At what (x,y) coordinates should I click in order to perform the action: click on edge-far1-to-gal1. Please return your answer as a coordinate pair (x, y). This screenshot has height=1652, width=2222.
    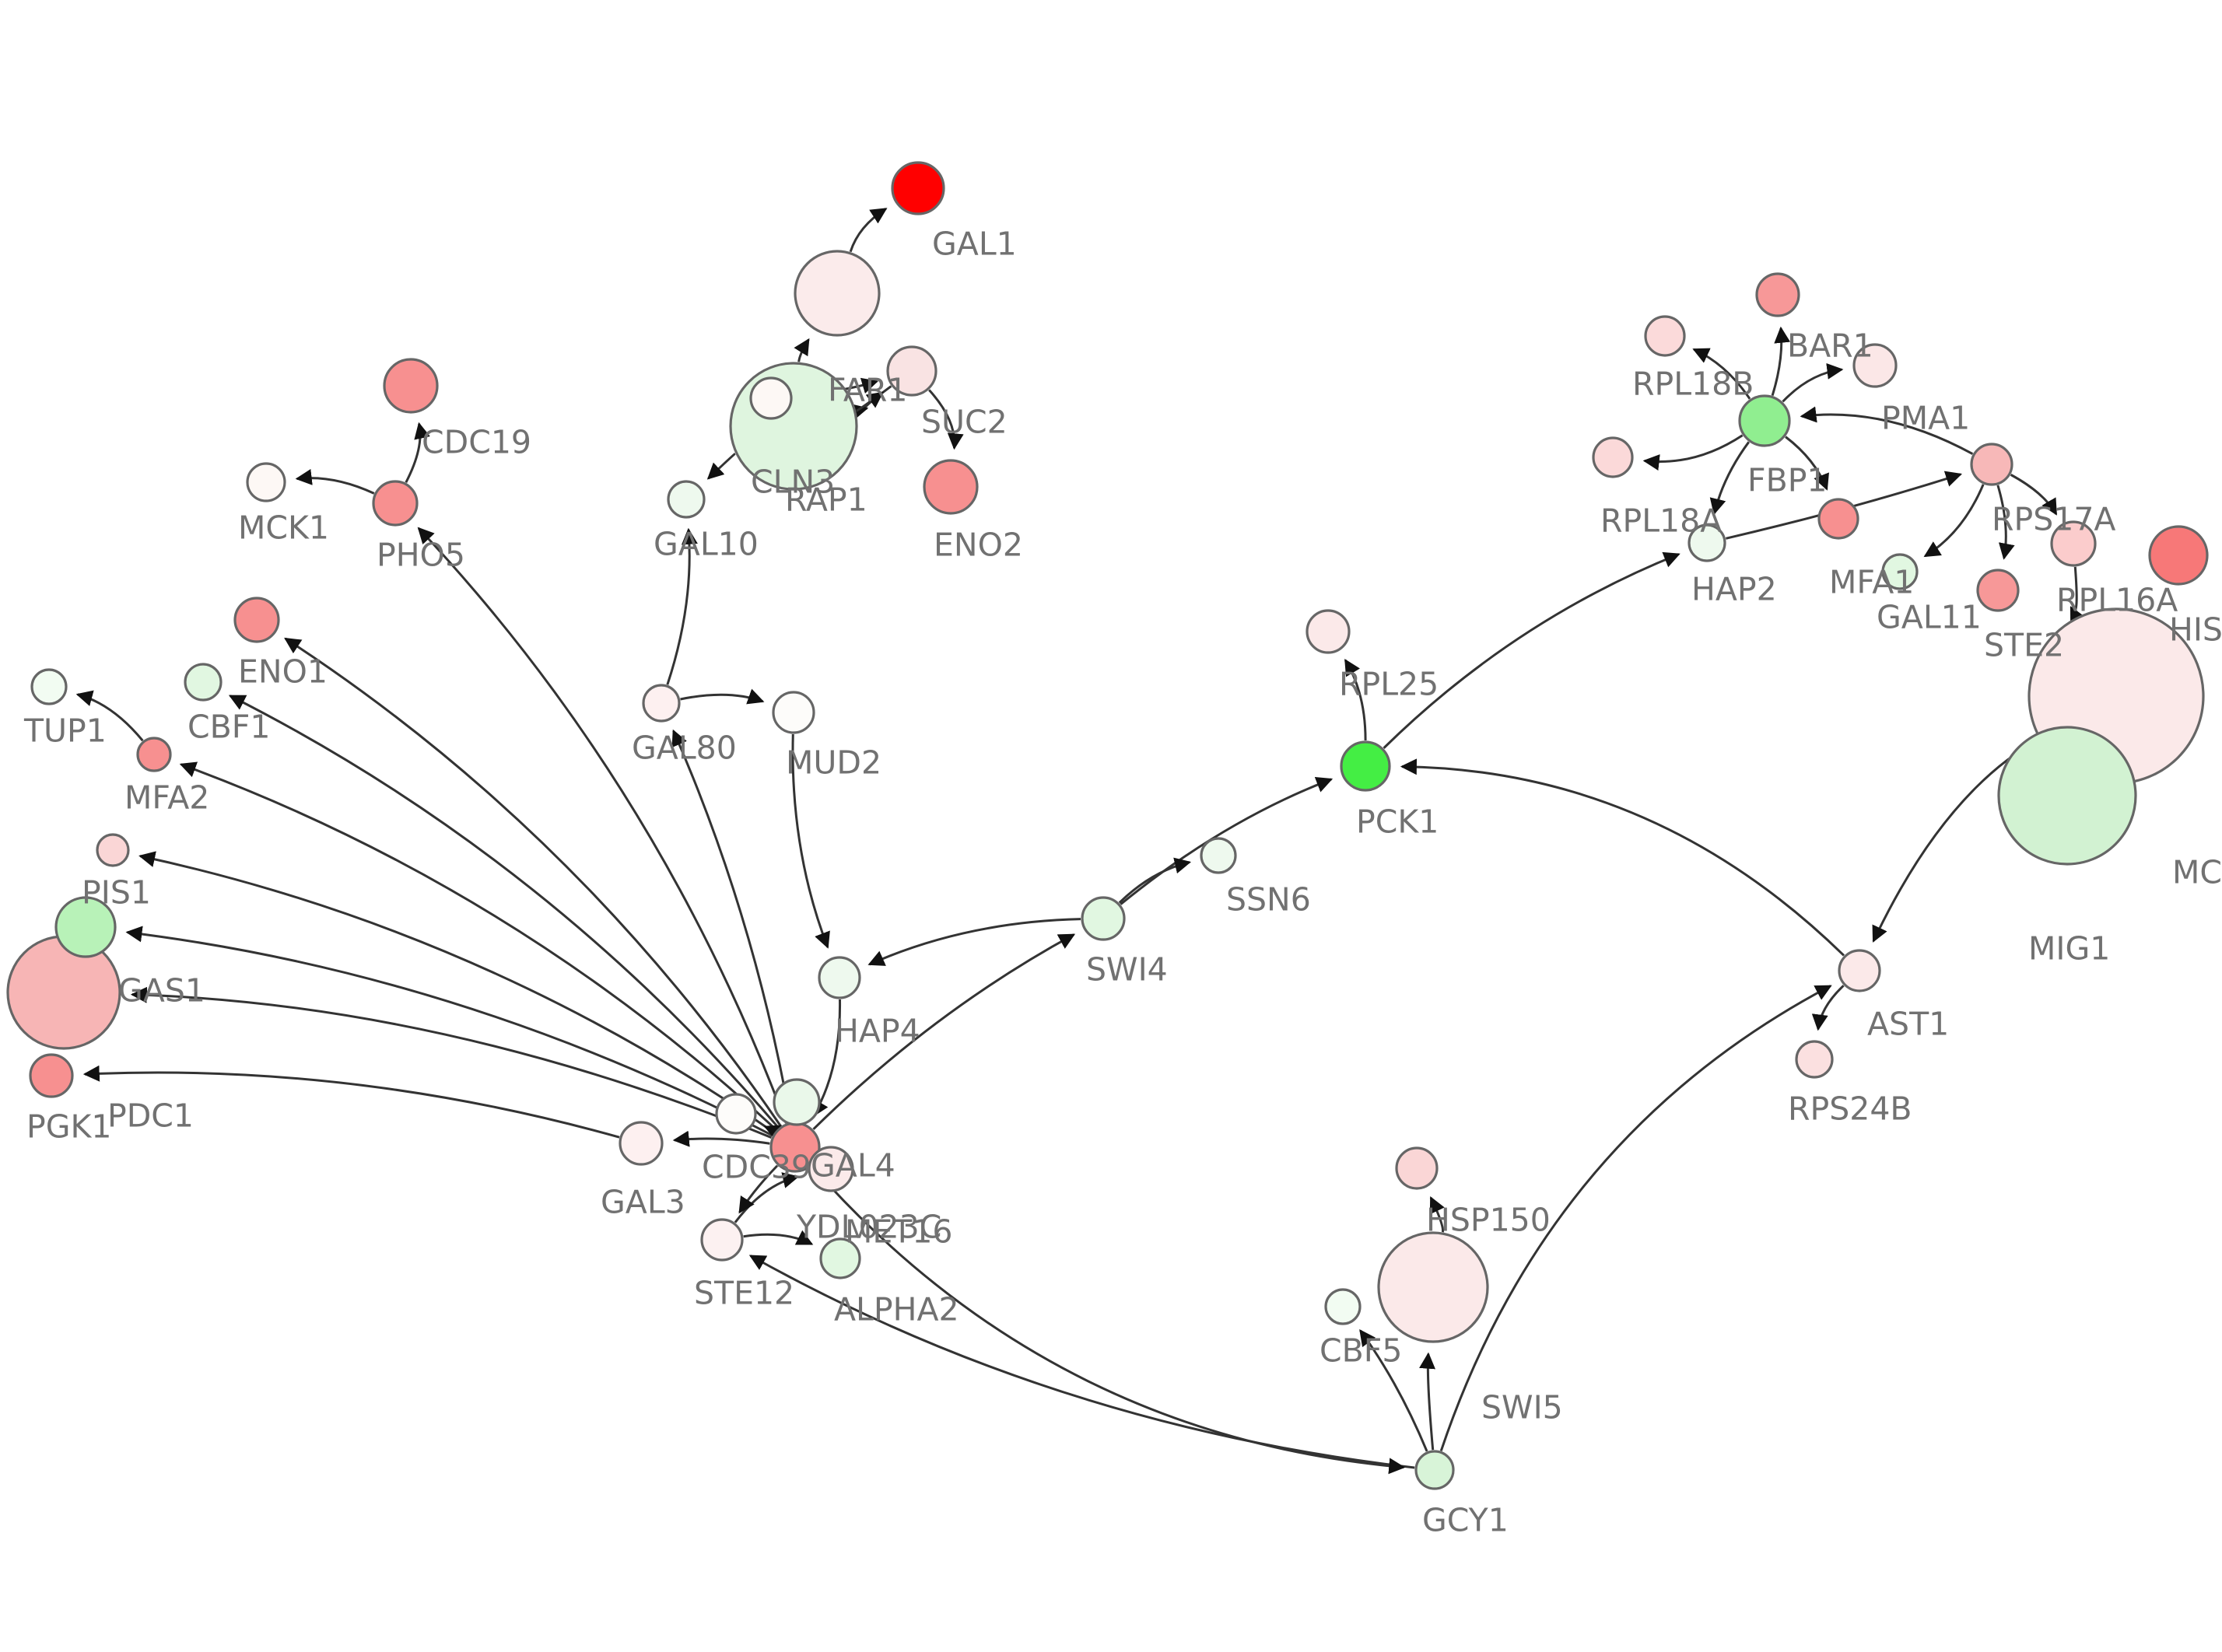
    Looking at the image, I should click on (868, 231).